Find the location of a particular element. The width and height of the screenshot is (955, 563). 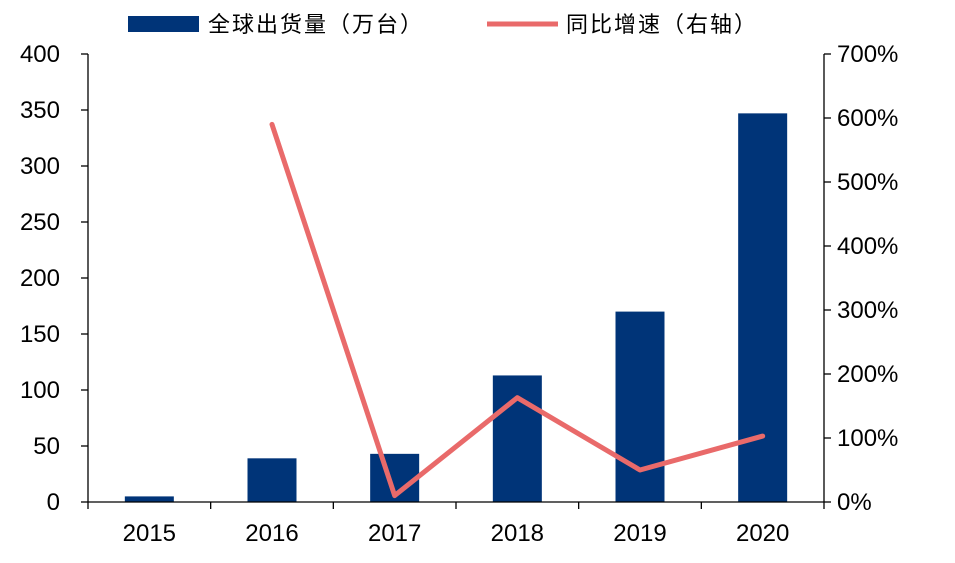

x-tick-label: 2016 is located at coordinates (271, 533).